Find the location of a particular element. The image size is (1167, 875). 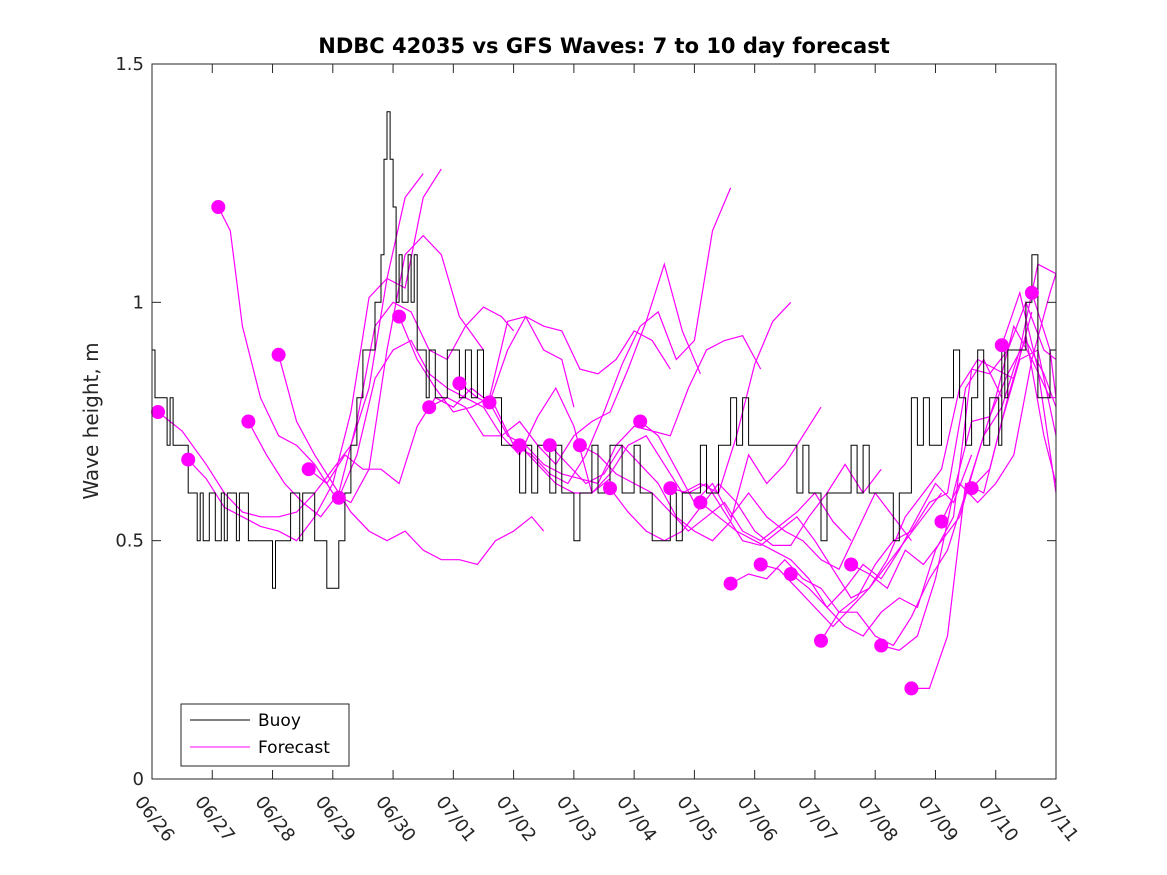

legend-forecast-label: Forecast is located at coordinates (294, 748).